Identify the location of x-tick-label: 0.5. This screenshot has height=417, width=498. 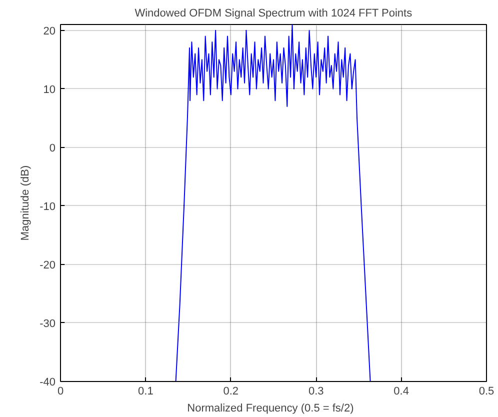
(486, 392).